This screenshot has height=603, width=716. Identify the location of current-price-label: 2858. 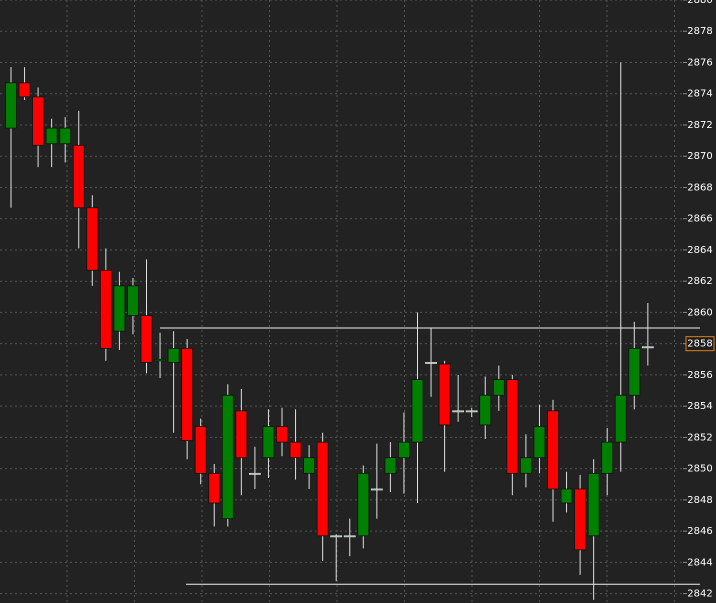
(699, 344).